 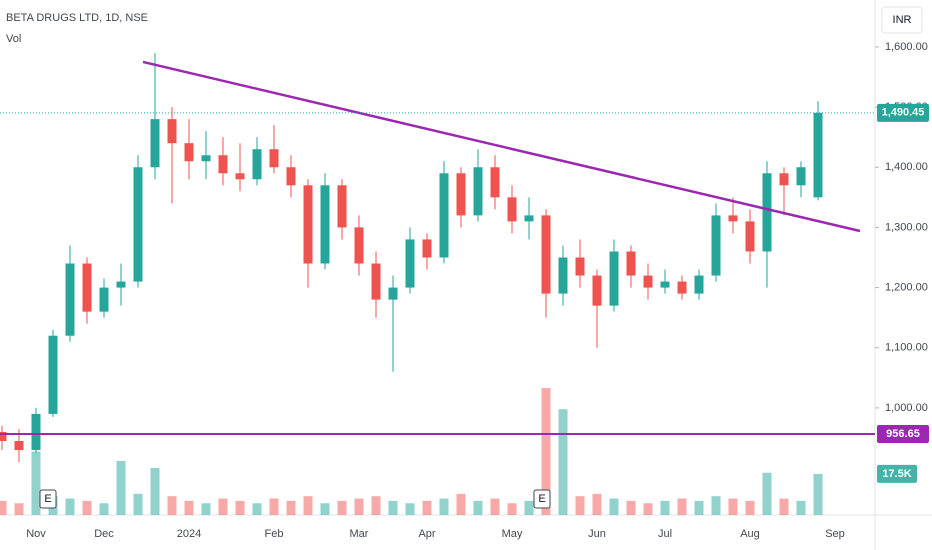 What do you see at coordinates (36, 534) in the screenshot?
I see `x-tick-label: Nov` at bounding box center [36, 534].